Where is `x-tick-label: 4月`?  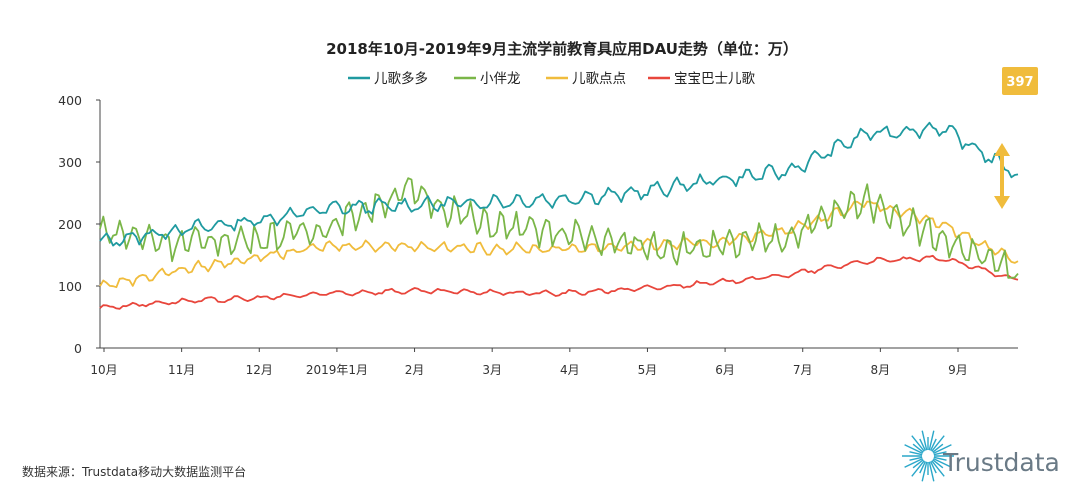
x-tick-label: 4月 is located at coordinates (570, 370).